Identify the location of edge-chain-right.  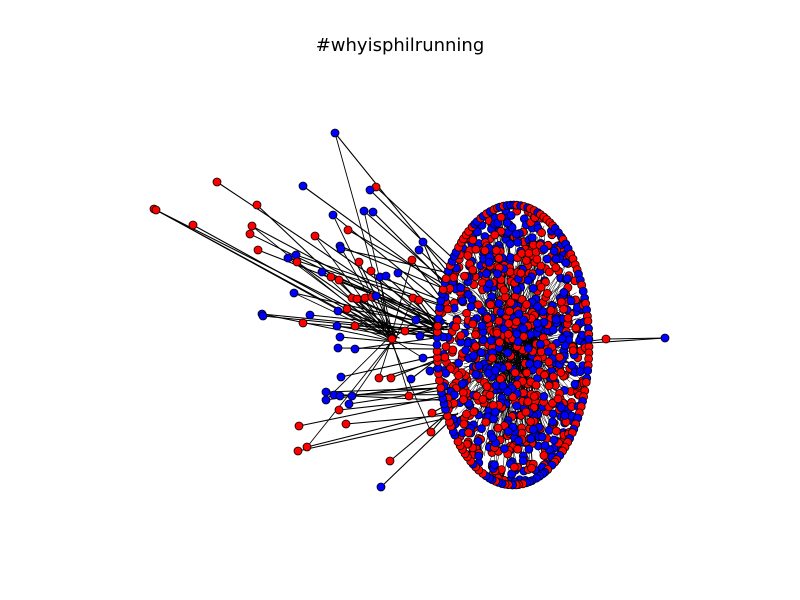
(635, 338).